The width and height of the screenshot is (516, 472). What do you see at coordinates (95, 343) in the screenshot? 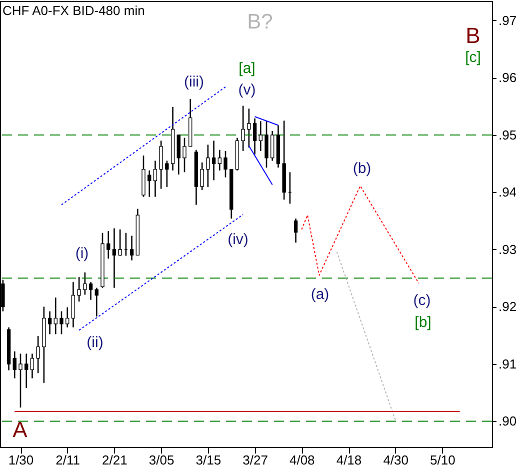
I see `annotation: (ii)` at bounding box center [95, 343].